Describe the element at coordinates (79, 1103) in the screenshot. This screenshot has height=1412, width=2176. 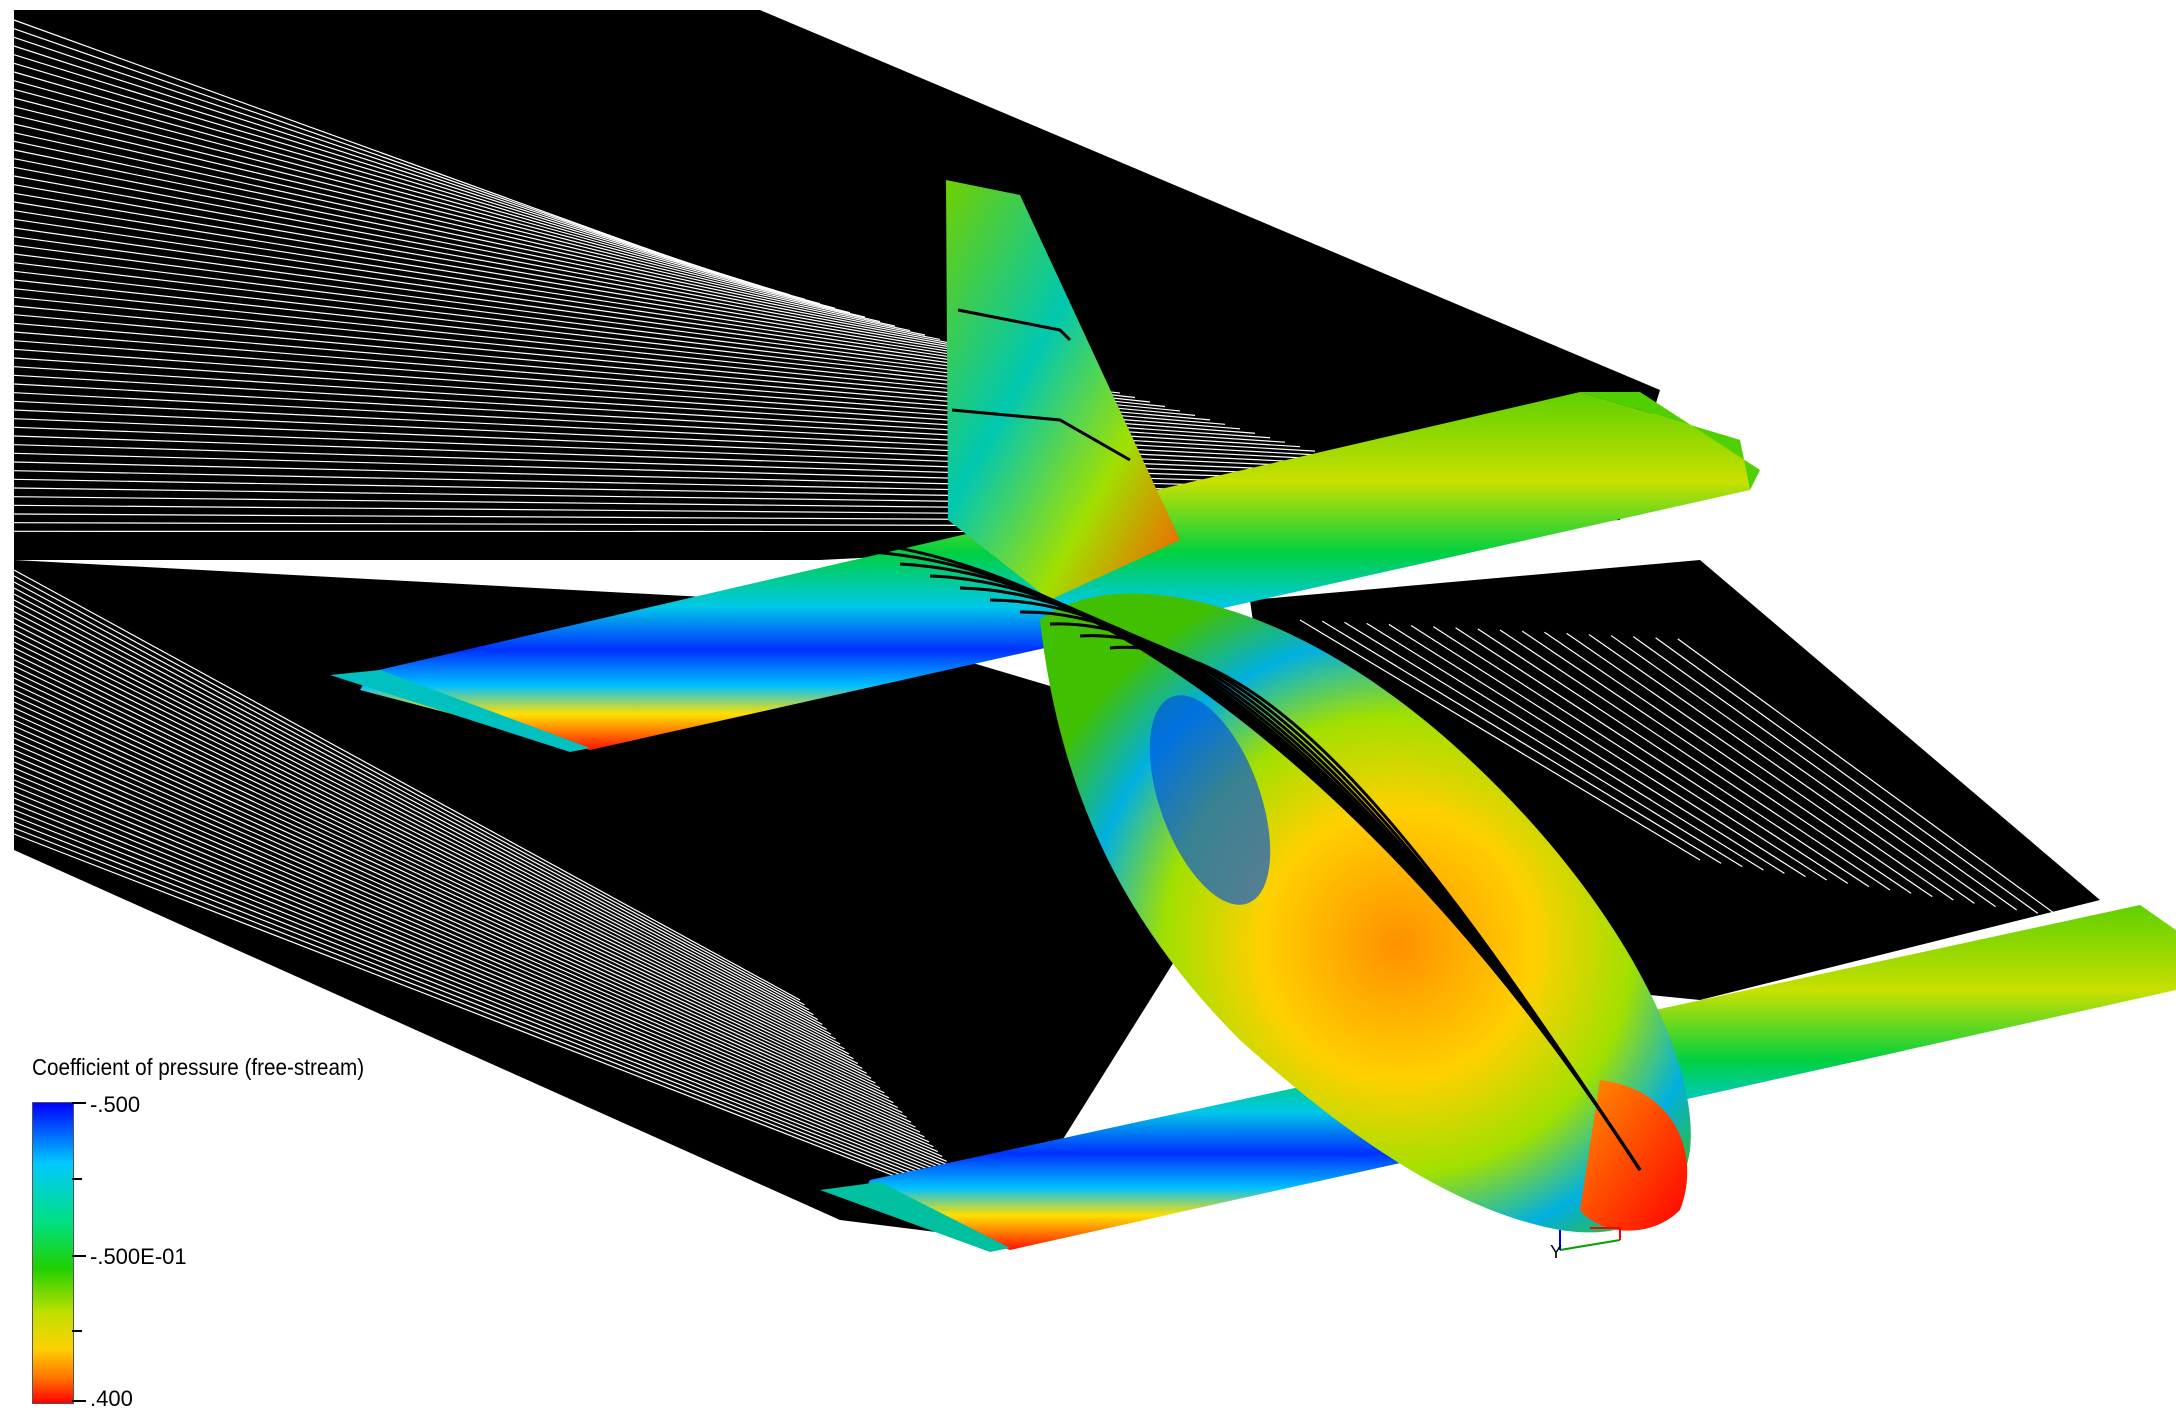
I see `legend-tick-top` at that location.